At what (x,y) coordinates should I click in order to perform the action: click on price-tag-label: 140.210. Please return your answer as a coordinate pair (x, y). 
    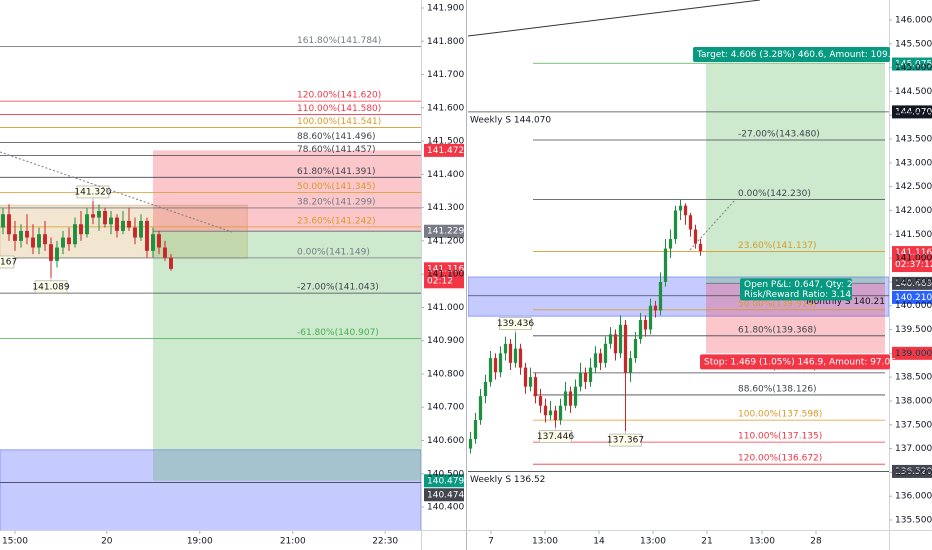
    Looking at the image, I should click on (913, 298).